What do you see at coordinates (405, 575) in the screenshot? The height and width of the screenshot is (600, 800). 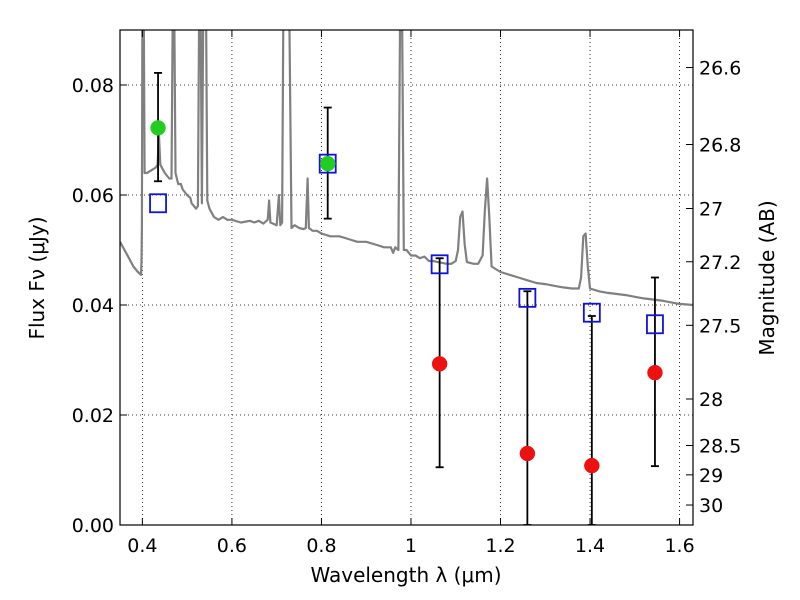 I see `x-axis-title: Wavelength λ (μm)` at bounding box center [405, 575].